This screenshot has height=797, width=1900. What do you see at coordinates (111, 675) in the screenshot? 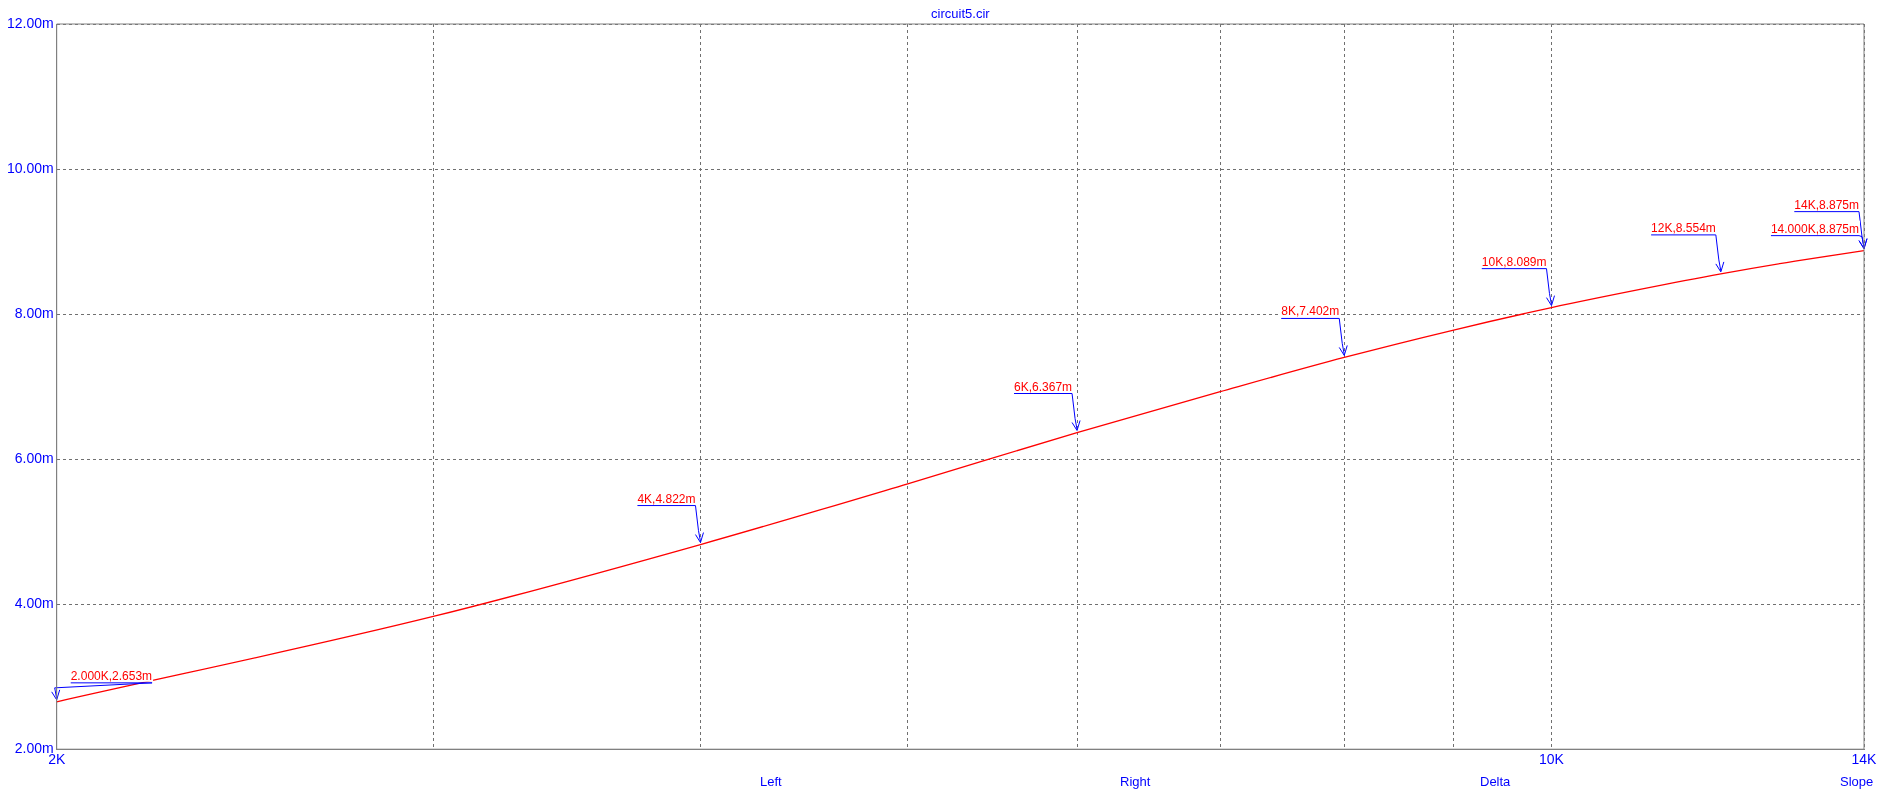
I see `annotation: 2.000K,2.653m` at bounding box center [111, 675].